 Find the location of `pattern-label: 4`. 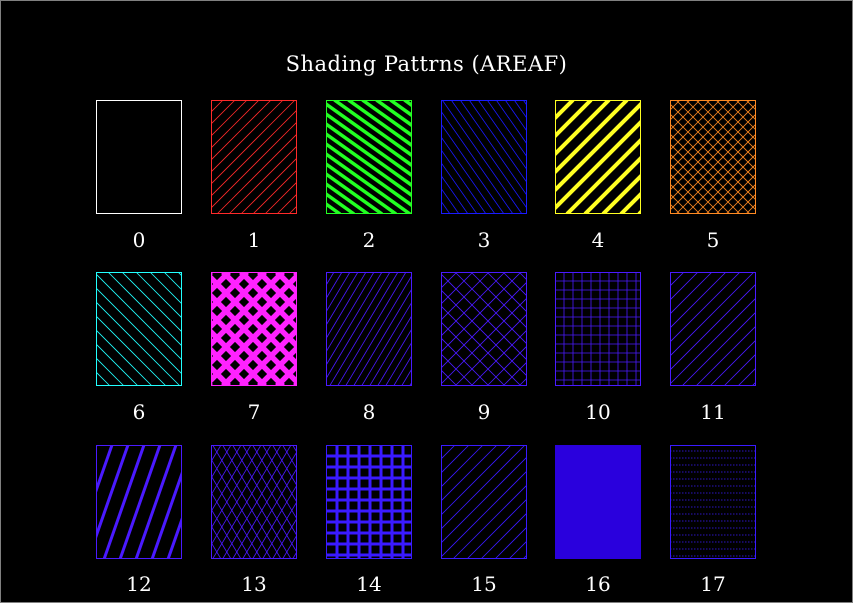

pattern-label: 4 is located at coordinates (598, 240).